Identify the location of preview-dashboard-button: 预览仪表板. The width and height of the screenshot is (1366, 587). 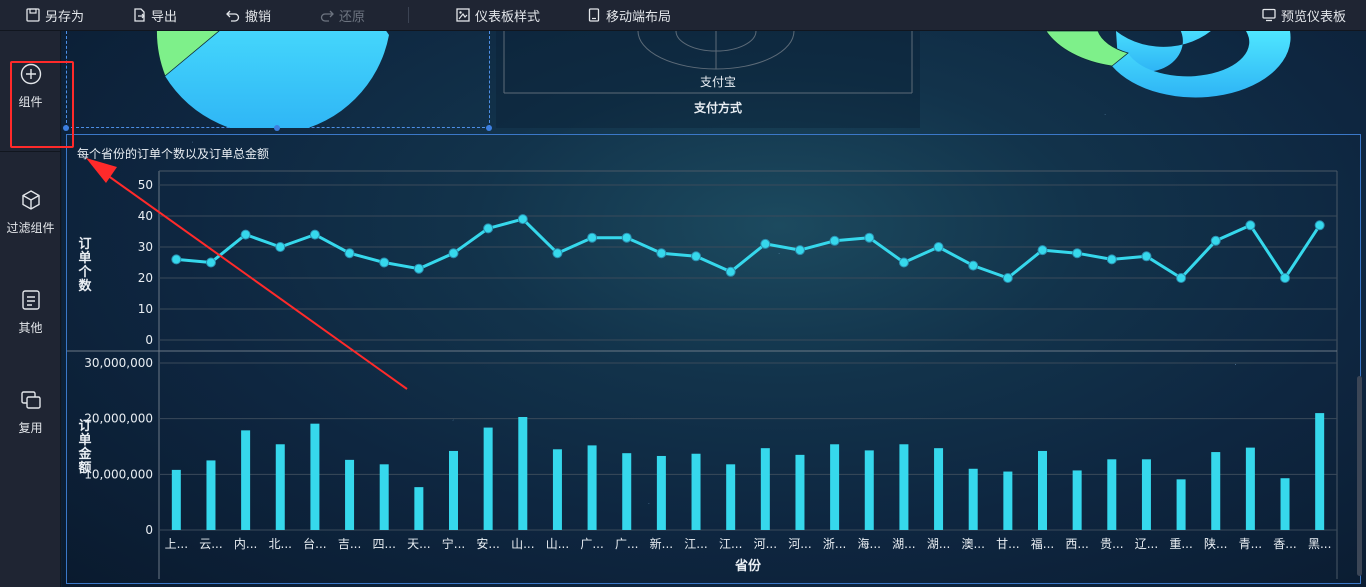
(1304, 15).